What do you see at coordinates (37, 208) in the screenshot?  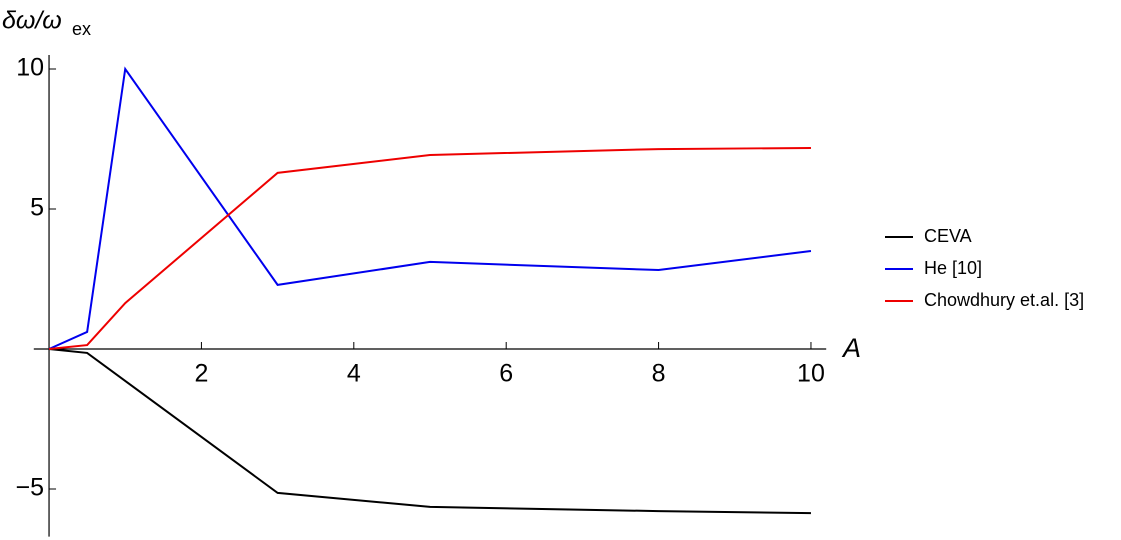 I see `y-tick-label: 5` at bounding box center [37, 208].